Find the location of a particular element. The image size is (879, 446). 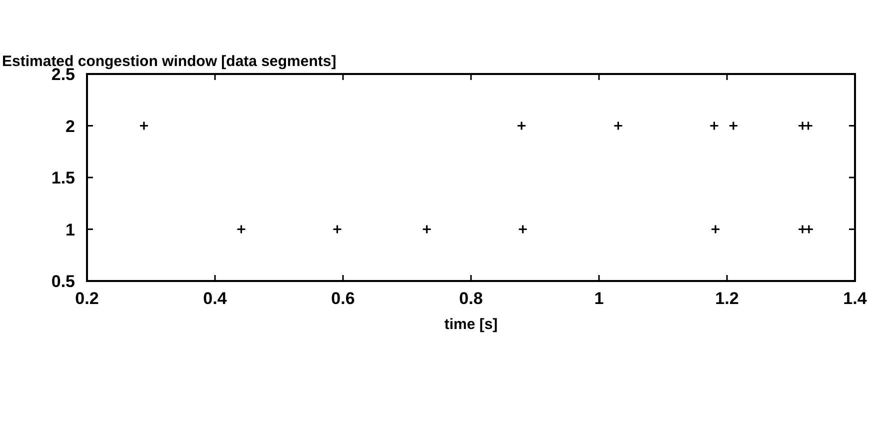

x-tick-label: 1.2 is located at coordinates (727, 298).